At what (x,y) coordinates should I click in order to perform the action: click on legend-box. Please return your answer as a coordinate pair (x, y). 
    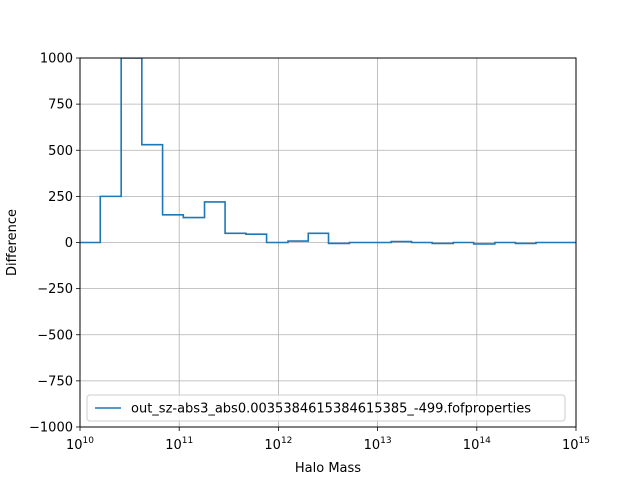
    Looking at the image, I should click on (326, 408).